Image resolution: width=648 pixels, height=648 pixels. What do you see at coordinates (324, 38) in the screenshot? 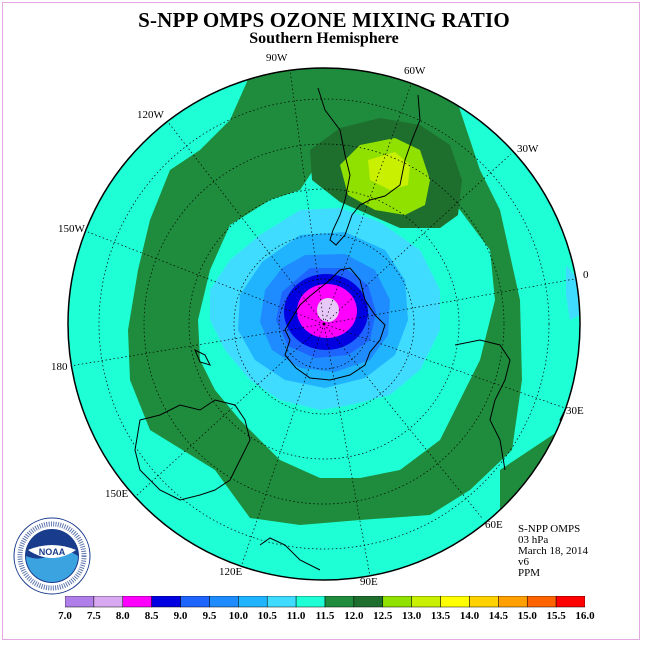
I see `map-subtitle: Southern Hemisphere` at bounding box center [324, 38].